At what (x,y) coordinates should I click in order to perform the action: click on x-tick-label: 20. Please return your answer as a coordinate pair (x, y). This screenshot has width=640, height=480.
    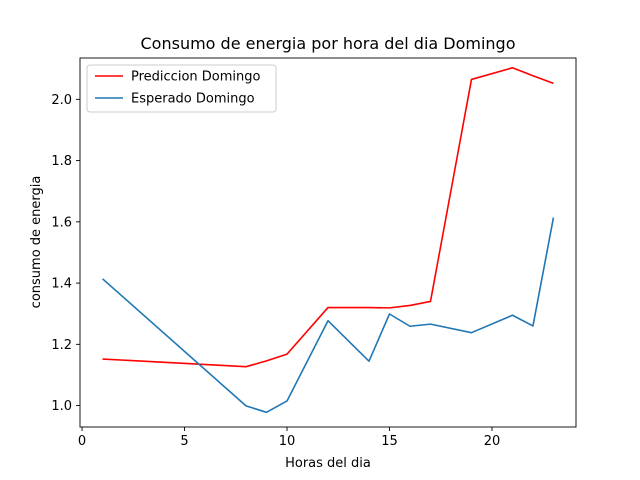
    Looking at the image, I should click on (492, 441).